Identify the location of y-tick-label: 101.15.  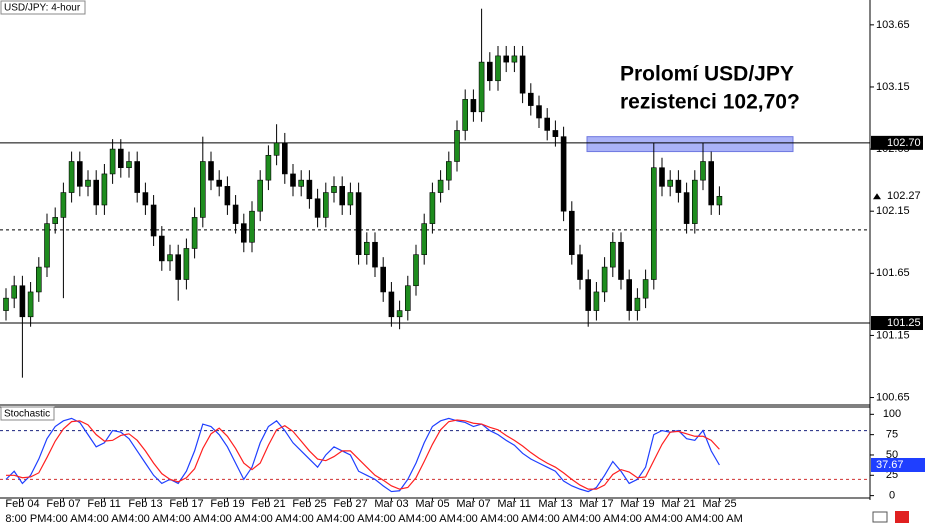
(893, 335).